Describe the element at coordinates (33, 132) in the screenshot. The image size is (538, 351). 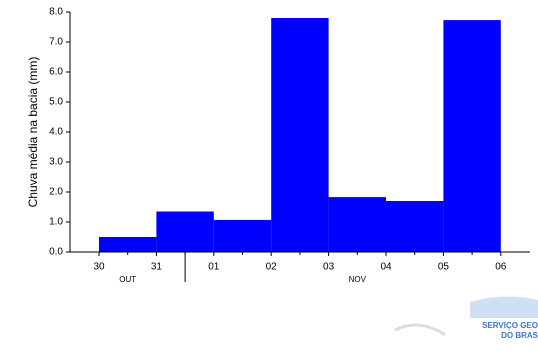
I see `y-axis-label: Chuva média na bacia (mm)` at that location.